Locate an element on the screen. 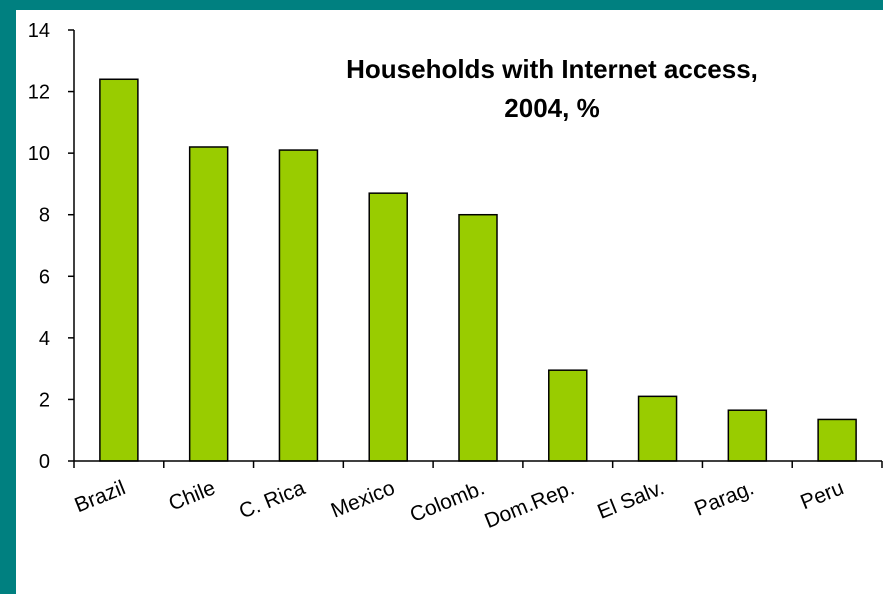 Image resolution: width=883 pixels, height=594 pixels. y-tick-label: 2 is located at coordinates (44, 400).